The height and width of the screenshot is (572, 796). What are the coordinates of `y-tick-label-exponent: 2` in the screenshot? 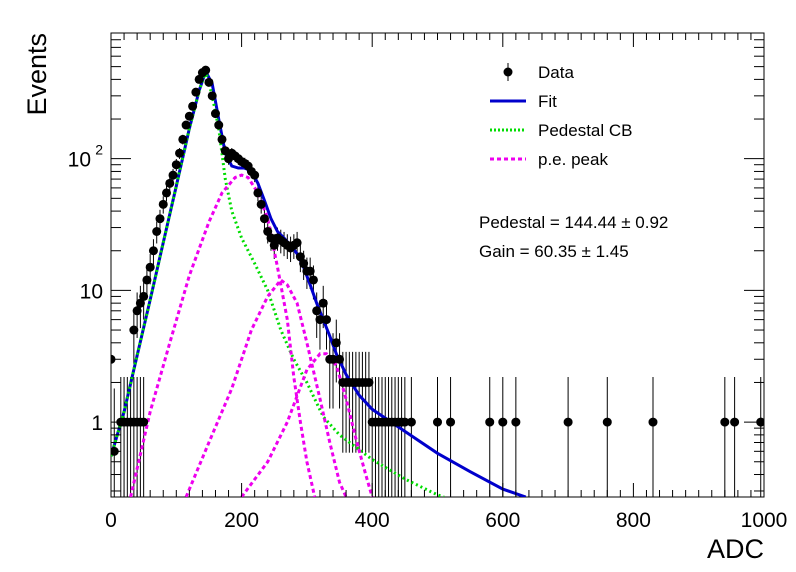 It's located at (99, 150).